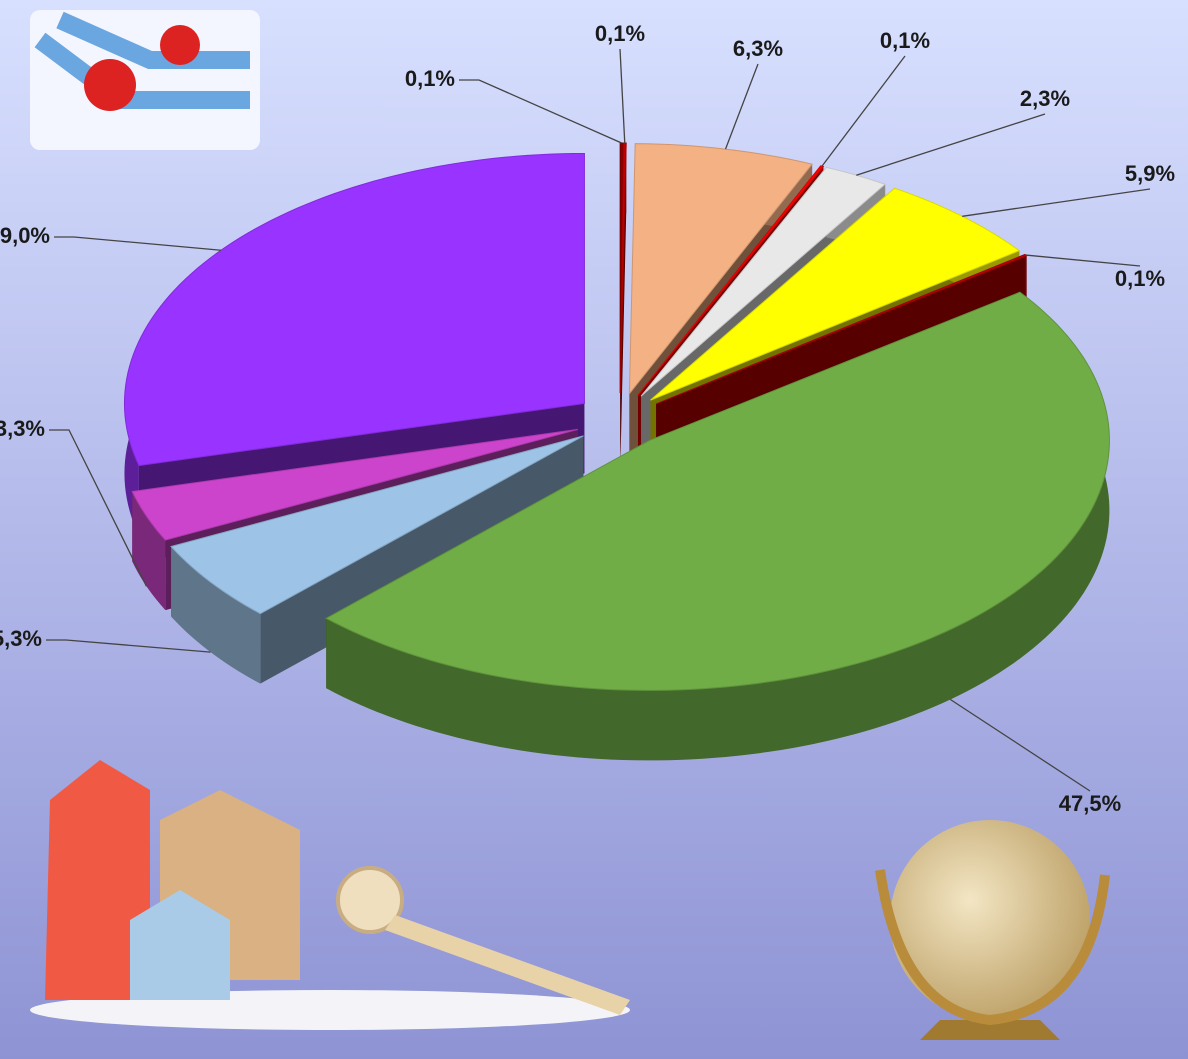 Image resolution: width=1188 pixels, height=1059 pixels. What do you see at coordinates (22, 428) in the screenshot?
I see `data-label: 3,3%` at bounding box center [22, 428].